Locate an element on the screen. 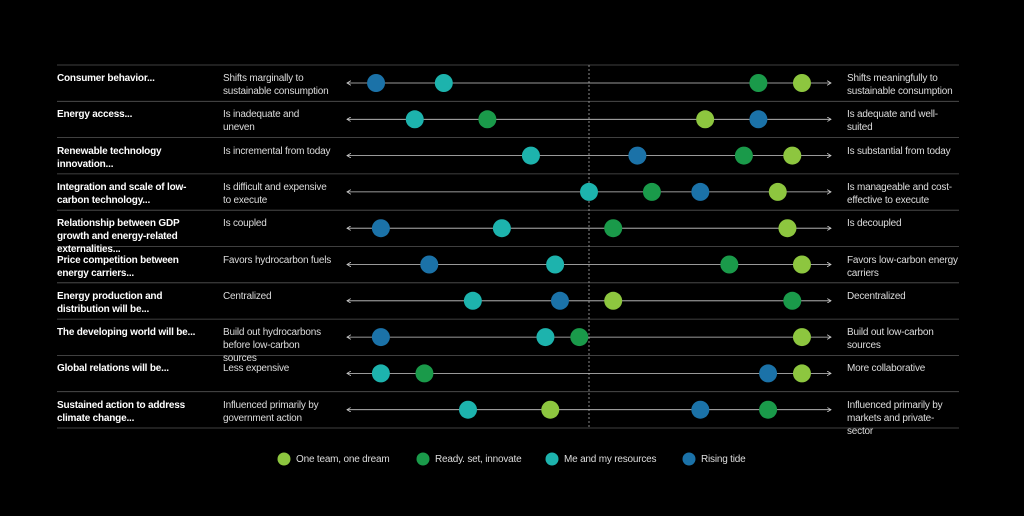 The height and width of the screenshot is (516, 1024). left-descriptor: Centralized is located at coordinates (247, 296).